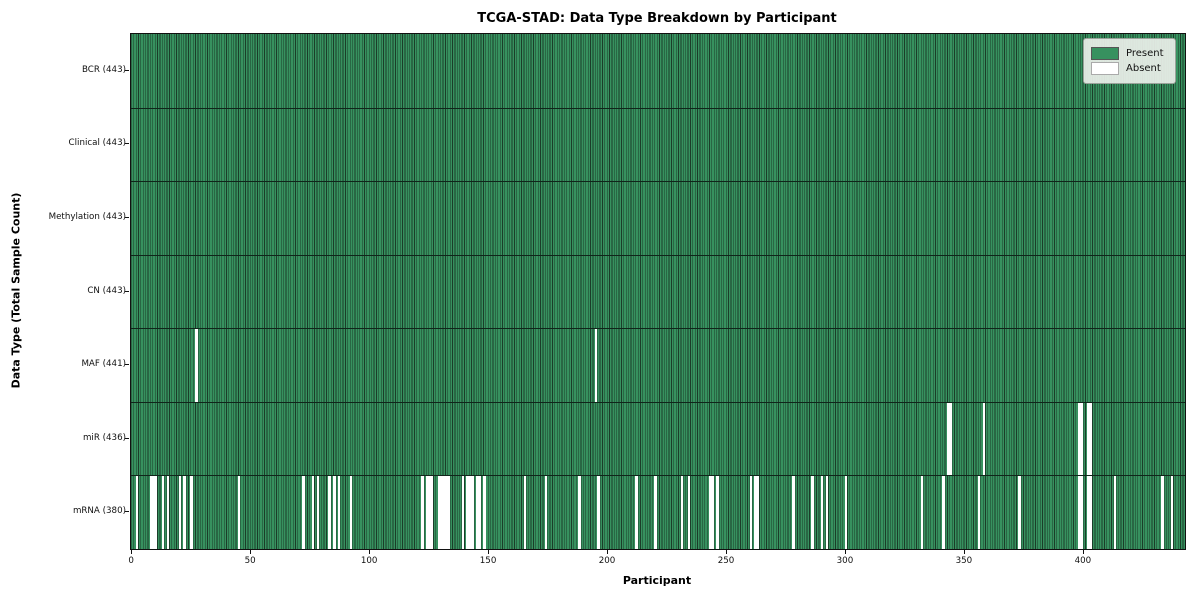 This screenshot has width=1200, height=600. I want to click on x-tick-label: 150, so click(488, 561).